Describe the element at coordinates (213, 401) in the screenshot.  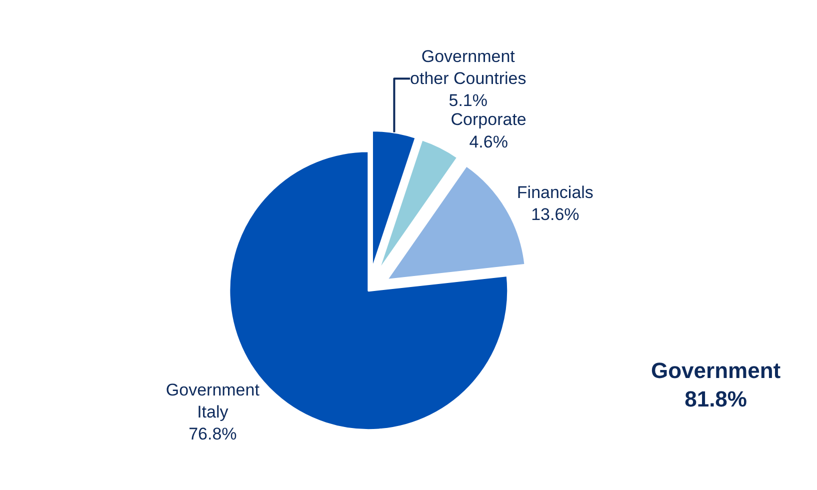
I see `slice-label: Government Italy` at that location.